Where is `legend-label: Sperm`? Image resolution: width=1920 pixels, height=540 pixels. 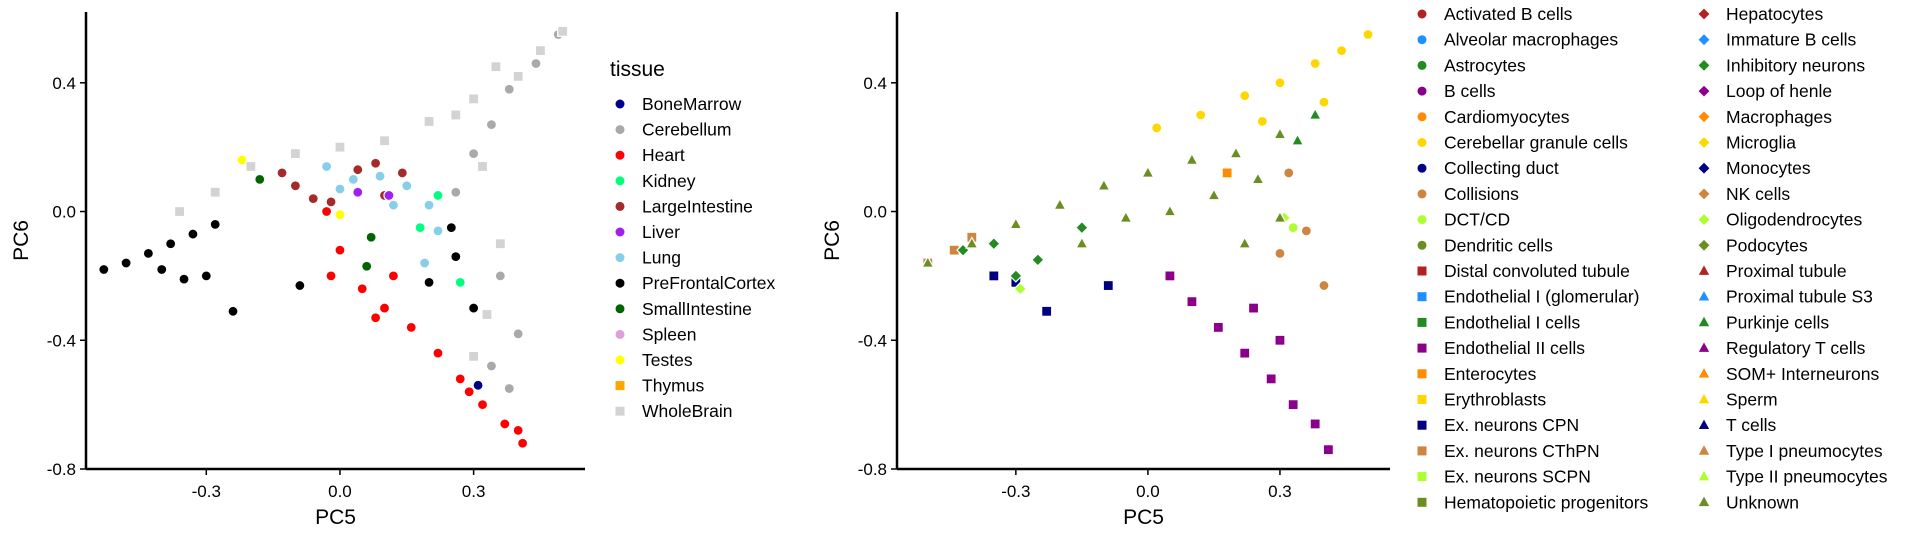
legend-label: Sperm is located at coordinates (1752, 400).